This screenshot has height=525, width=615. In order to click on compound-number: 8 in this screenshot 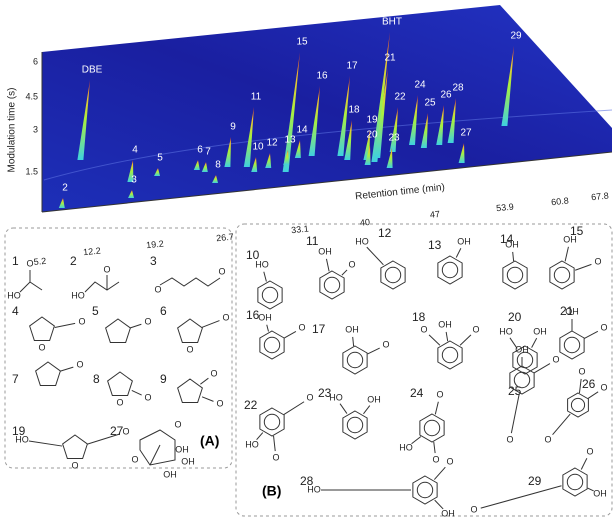, I will do `click(96, 379)`.